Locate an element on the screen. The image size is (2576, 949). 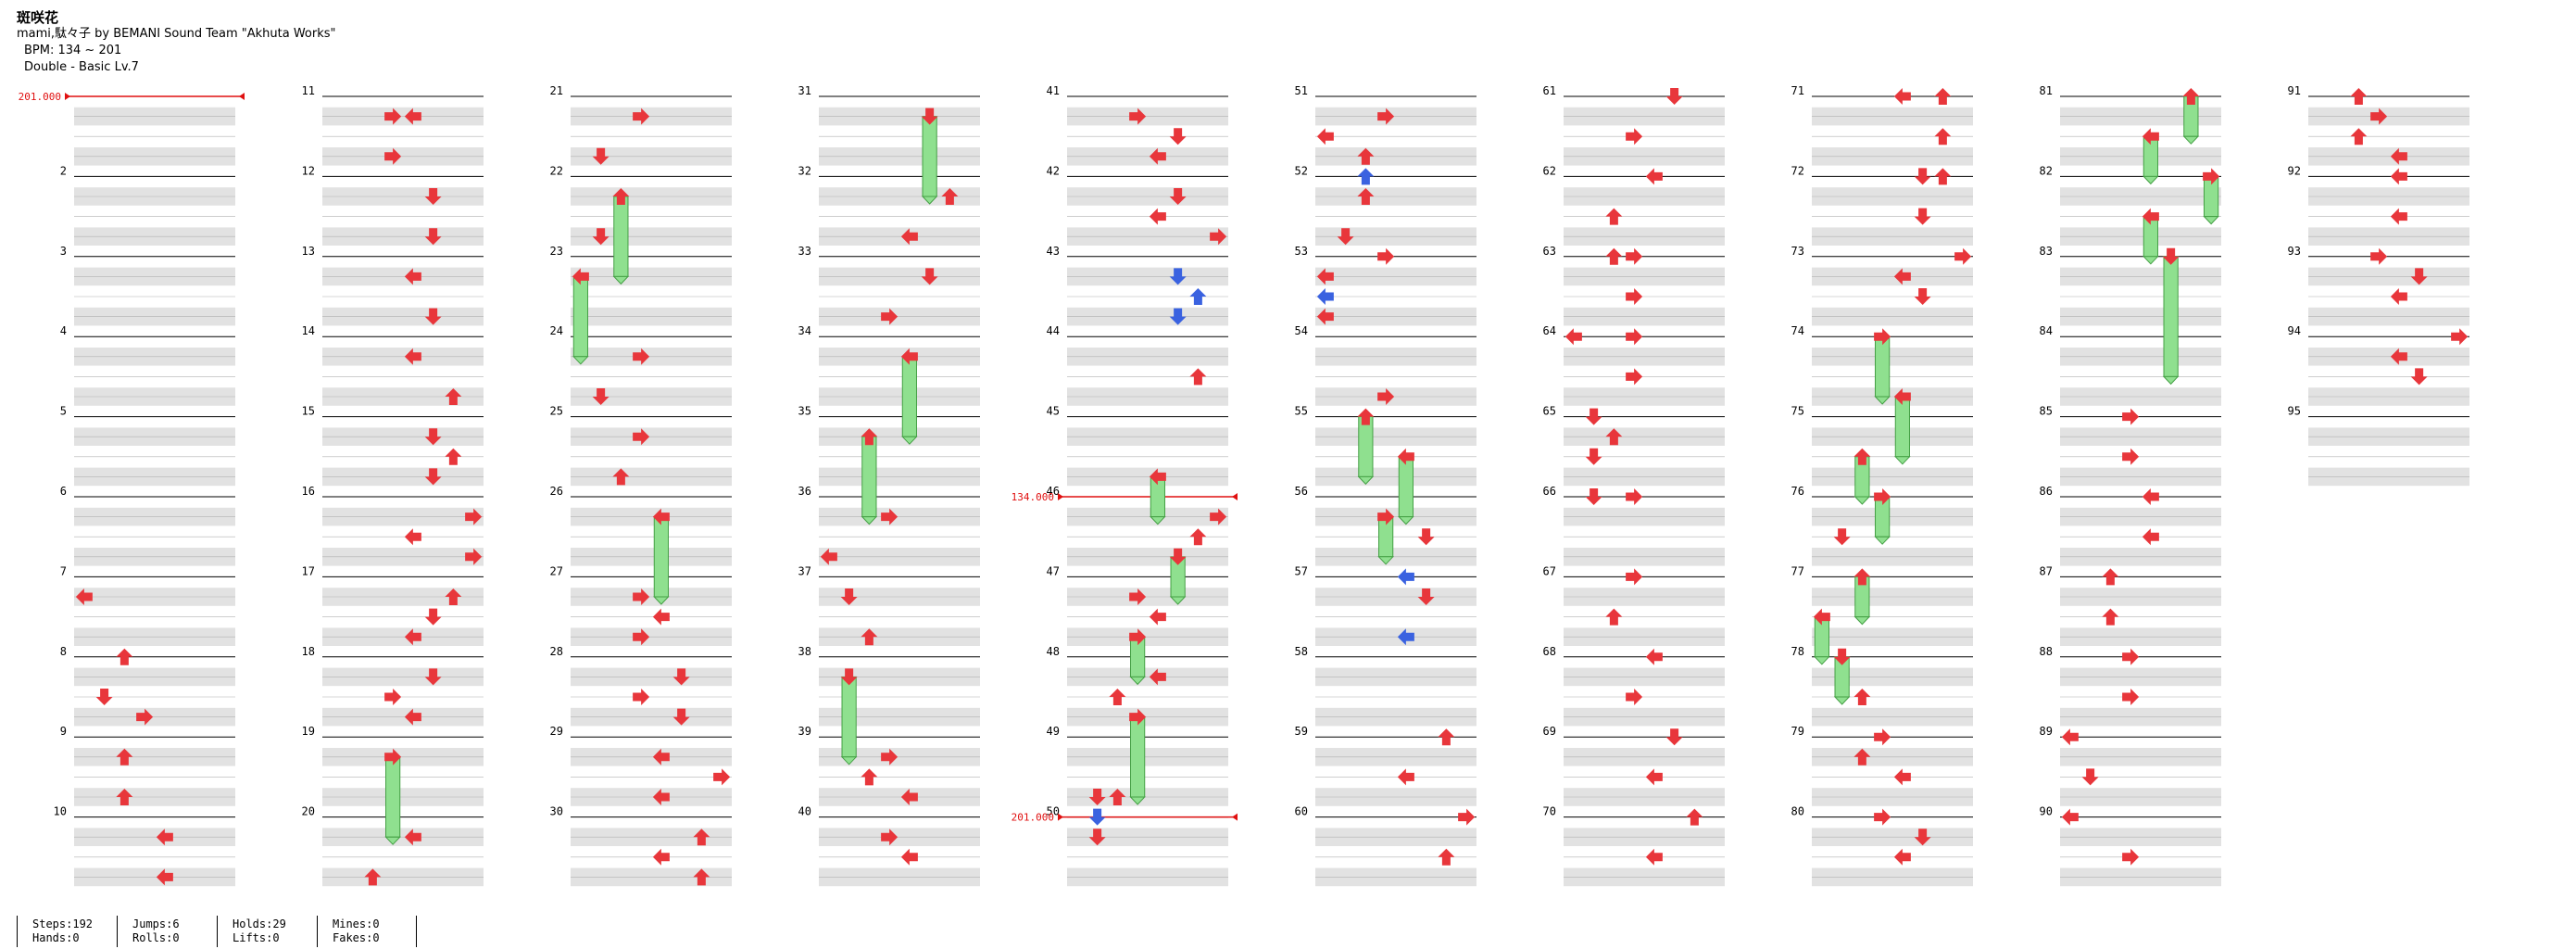
stat-hands: Hands:0 is located at coordinates (56, 937).